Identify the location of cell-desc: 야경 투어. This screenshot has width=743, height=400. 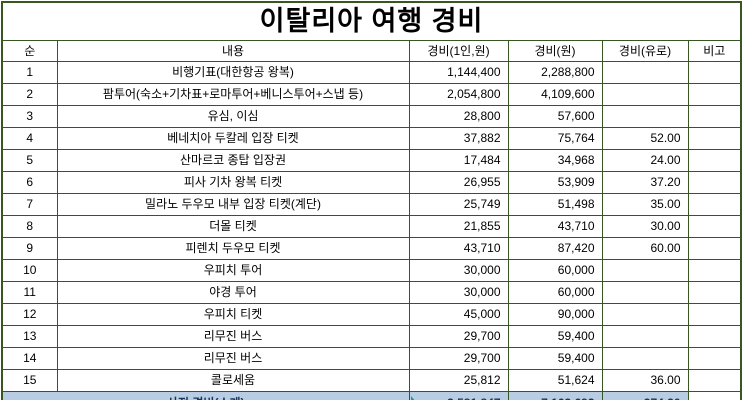
(233, 292).